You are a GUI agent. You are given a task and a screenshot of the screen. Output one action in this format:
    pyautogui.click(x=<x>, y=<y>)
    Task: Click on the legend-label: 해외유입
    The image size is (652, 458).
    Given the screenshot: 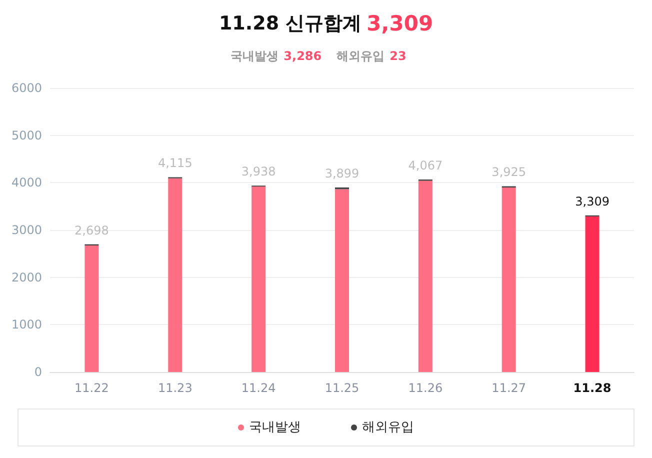 What is the action you would take?
    pyautogui.click(x=388, y=427)
    